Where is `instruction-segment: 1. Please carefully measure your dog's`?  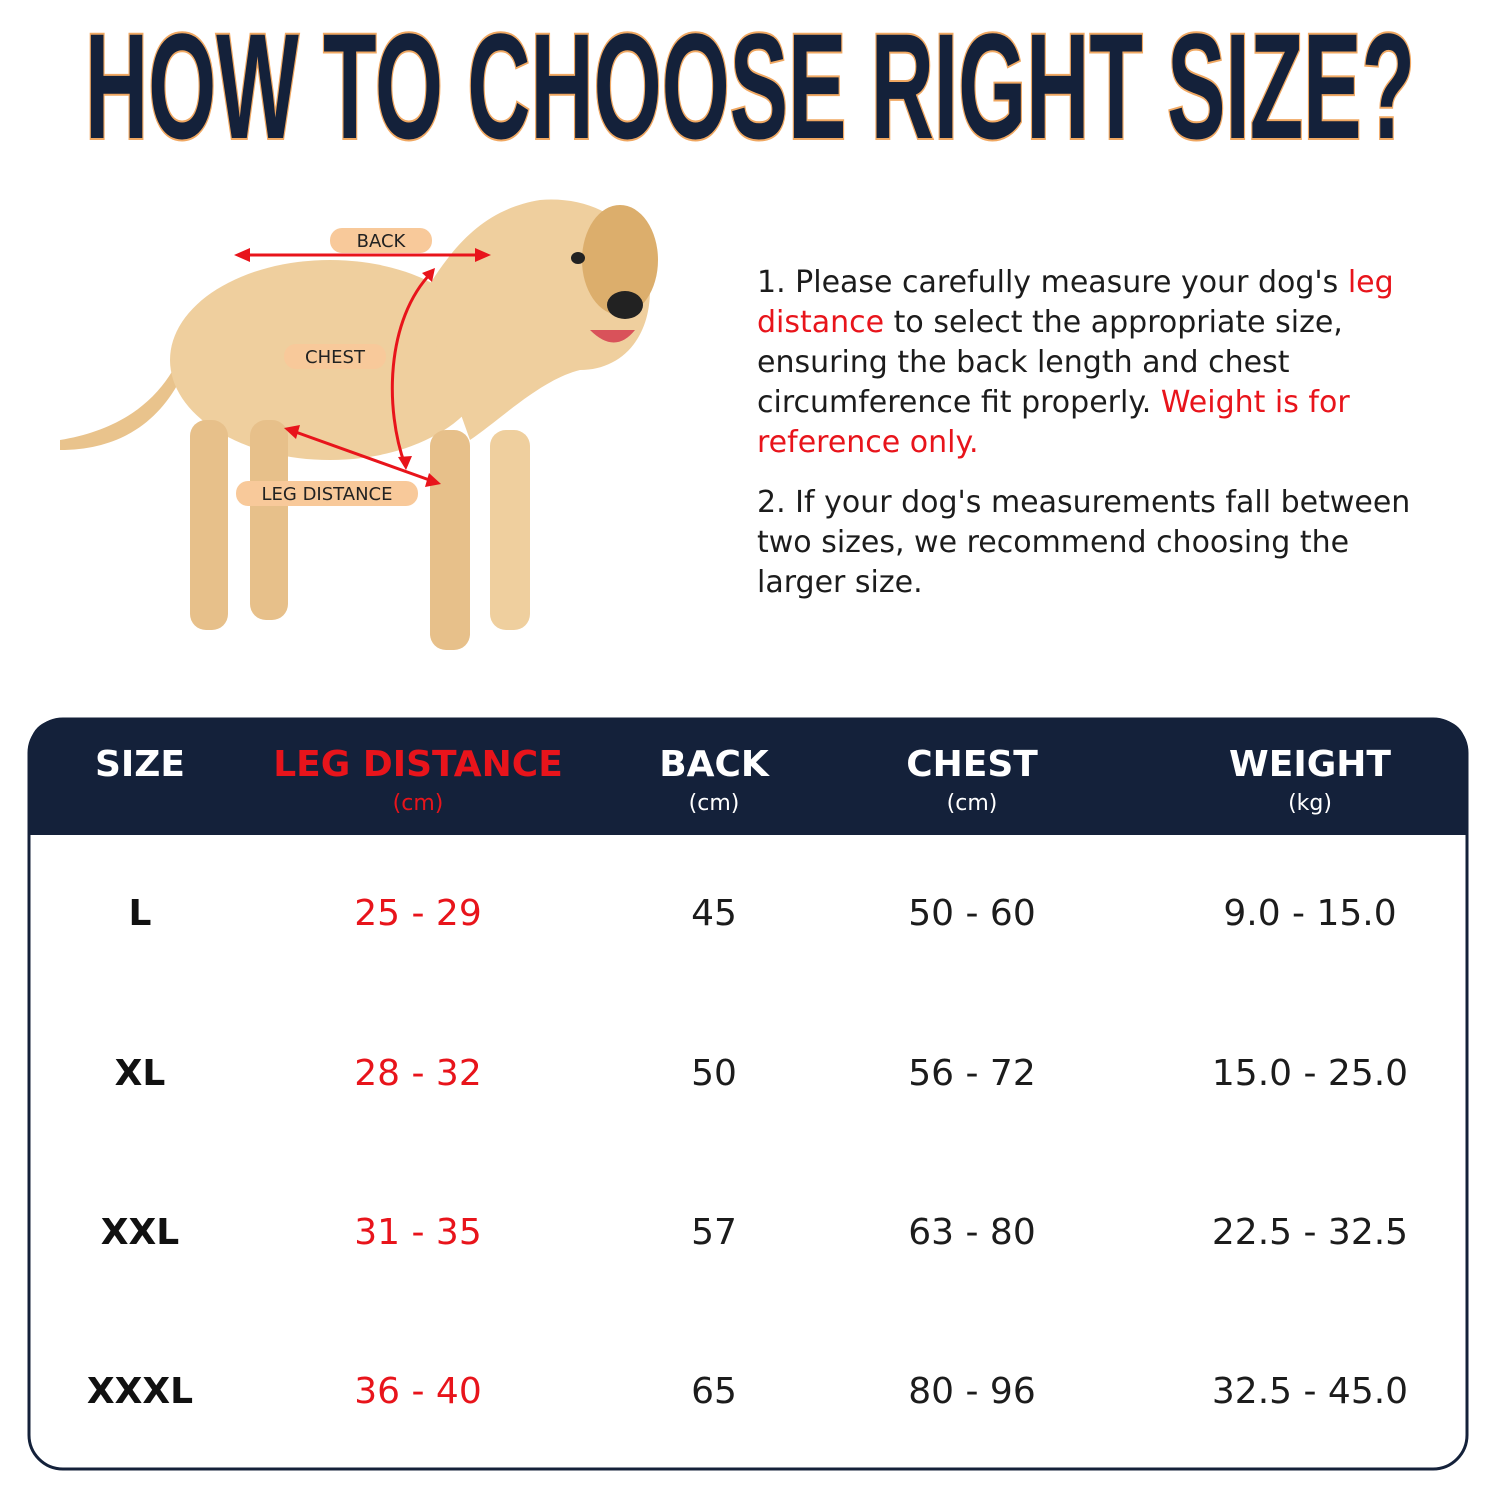
instruction-segment: 1. Please carefully measure your dog's is located at coordinates (1052, 282).